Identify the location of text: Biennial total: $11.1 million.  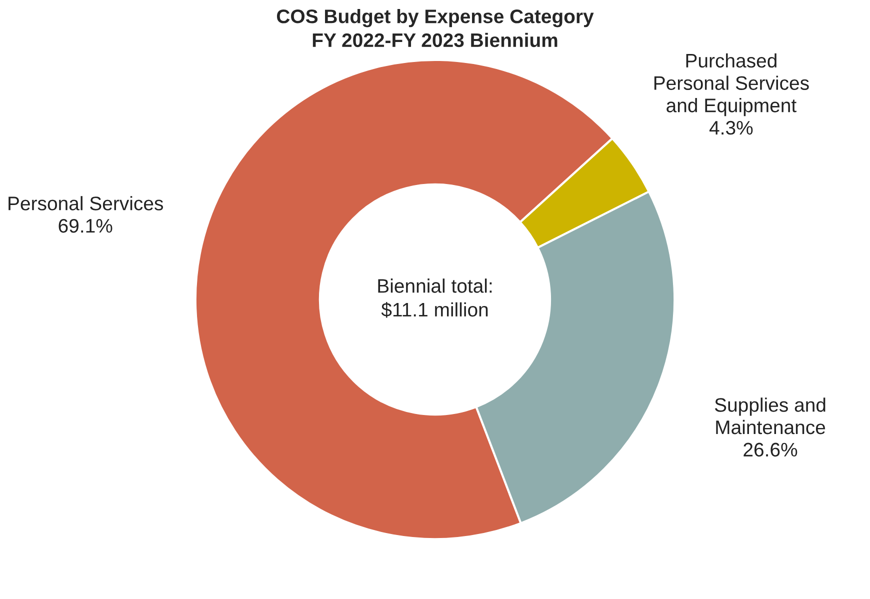
(435, 298).